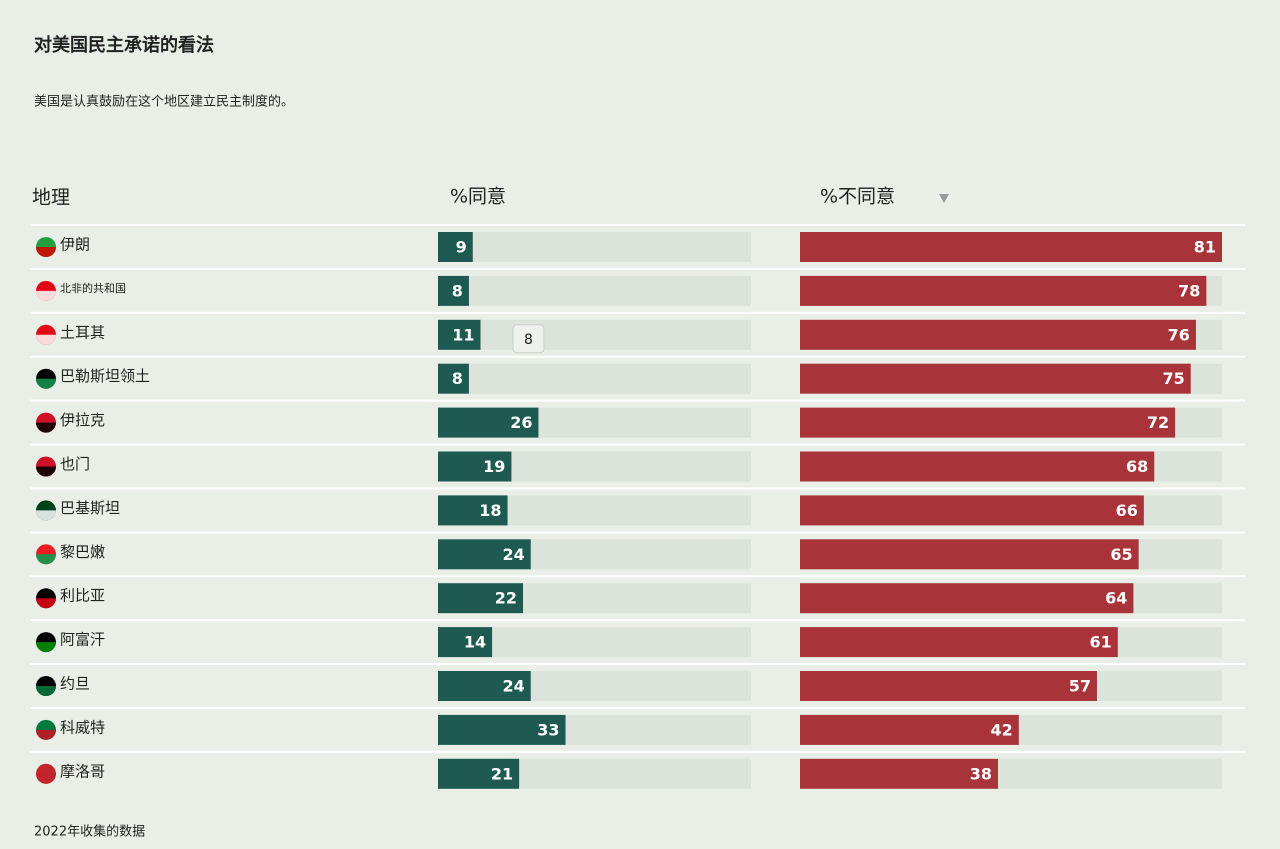  I want to click on tooltip: 8, so click(528, 340).